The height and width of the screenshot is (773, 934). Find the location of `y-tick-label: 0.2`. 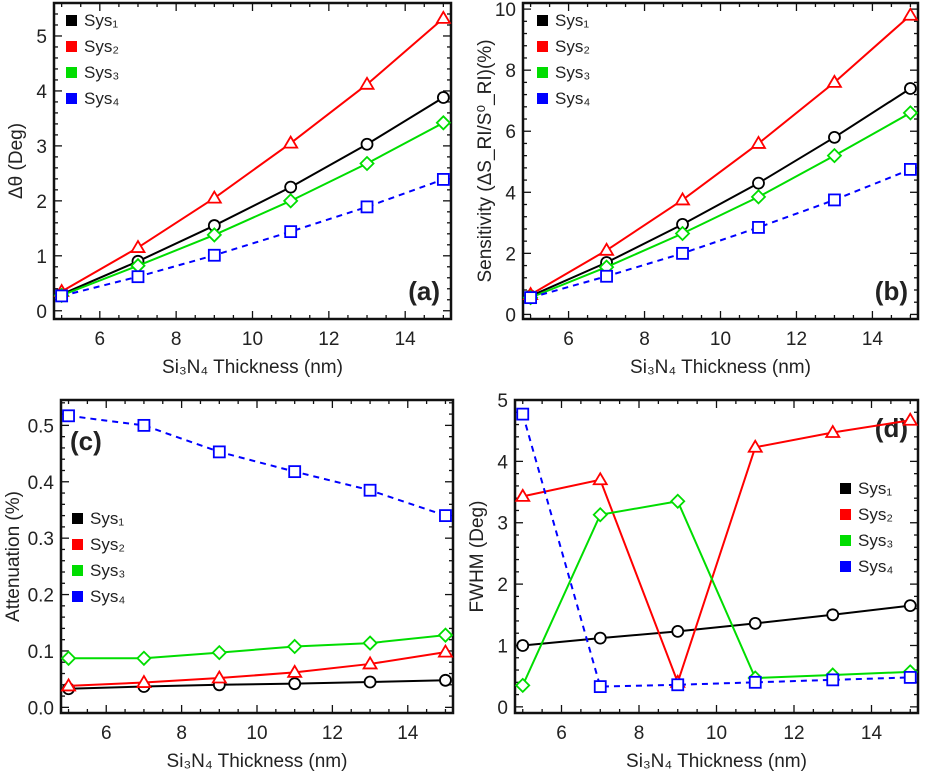

y-tick-label: 0.2 is located at coordinates (41, 596).